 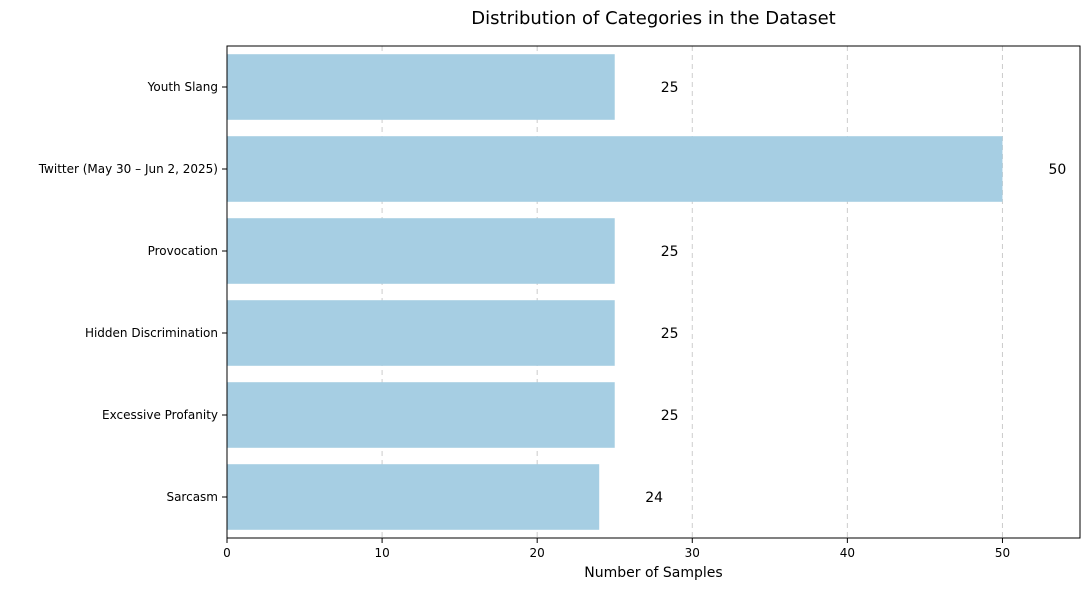 I want to click on y-tick-label: Excessive Profanity, so click(x=160, y=415).